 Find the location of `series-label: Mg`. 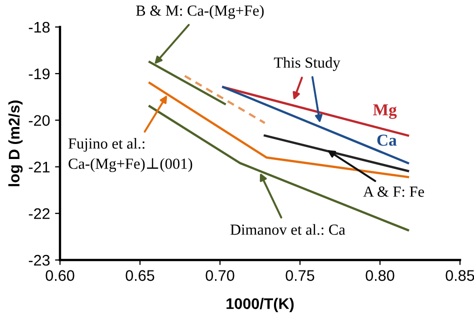

series-label: Mg is located at coordinates (385, 111).